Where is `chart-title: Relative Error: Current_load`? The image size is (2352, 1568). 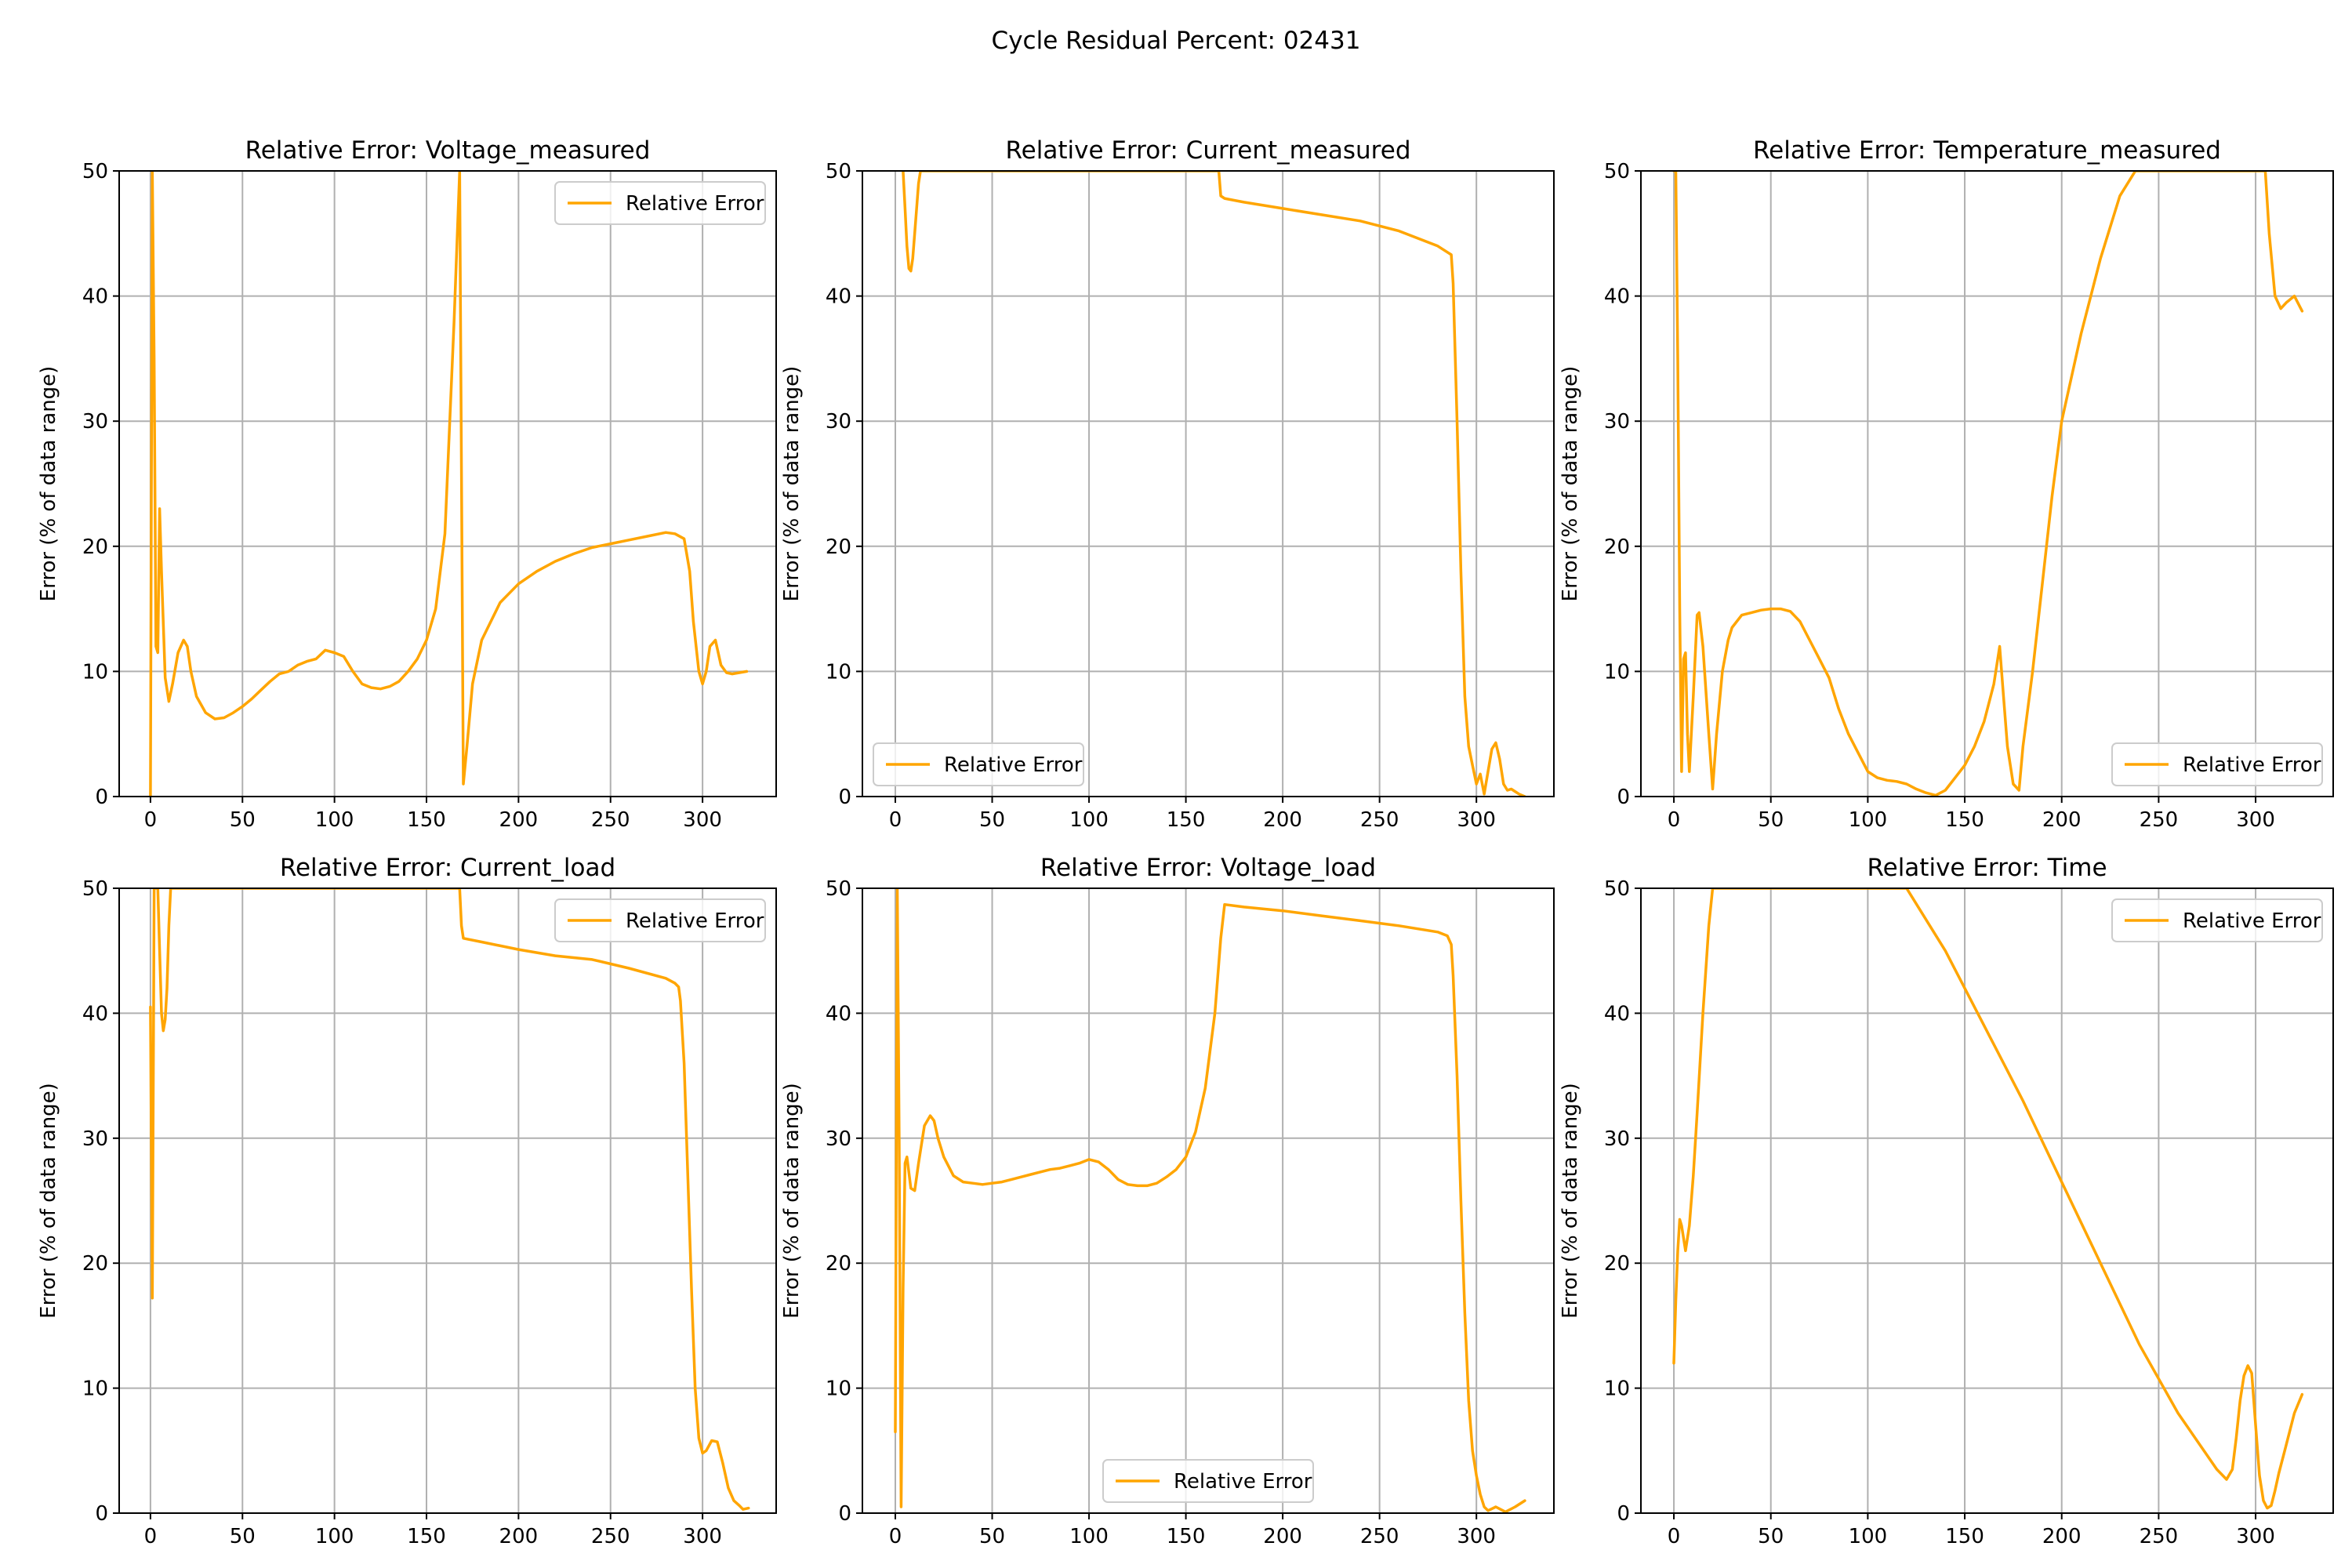 chart-title: Relative Error: Current_load is located at coordinates (447, 868).